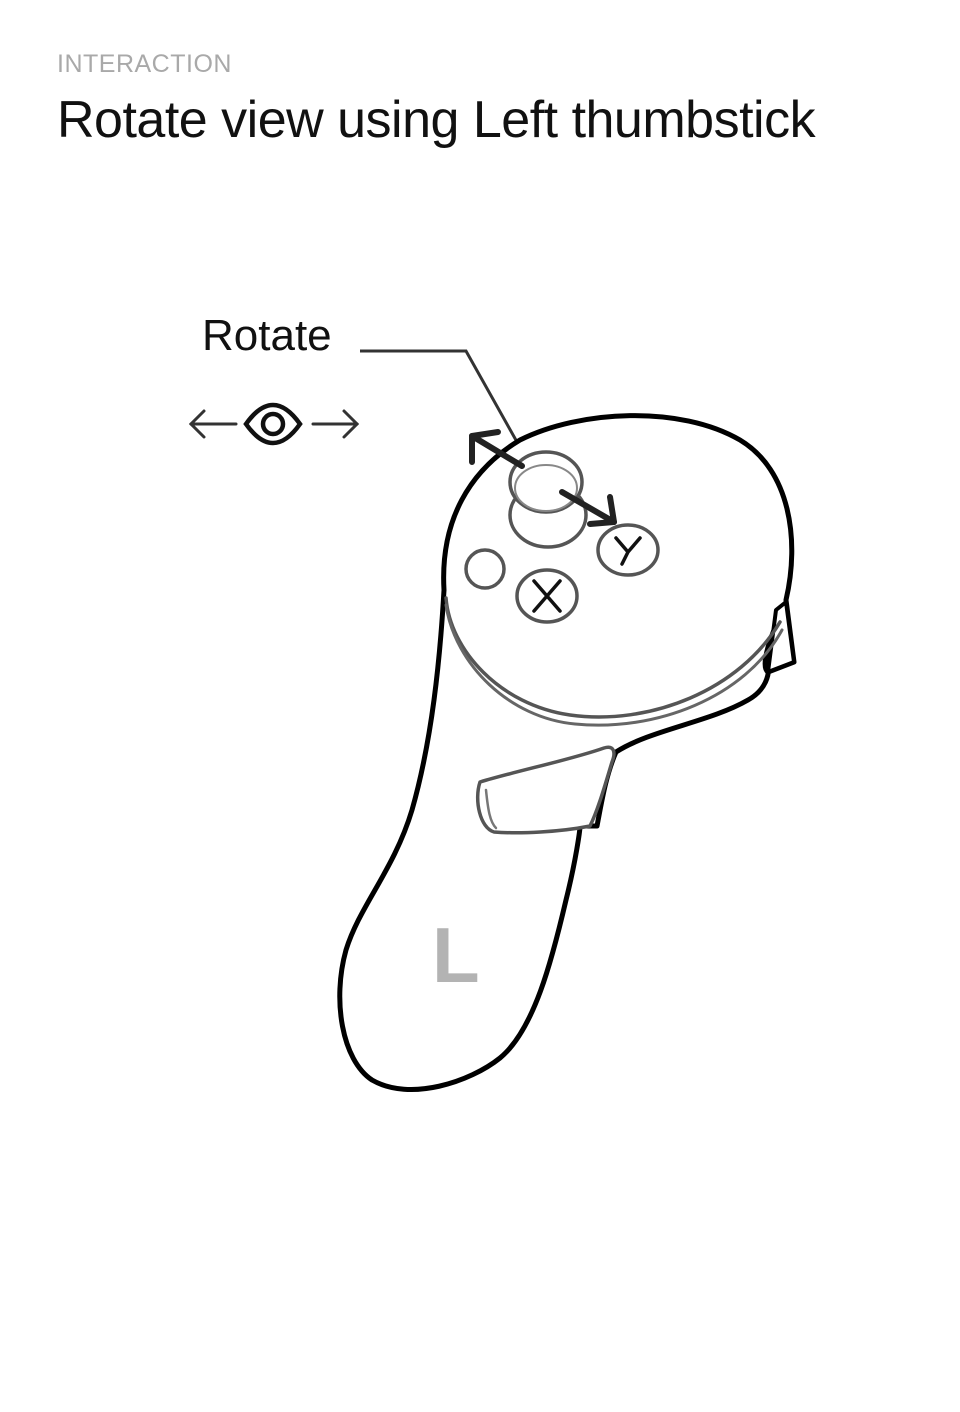 The width and height of the screenshot is (960, 1412). I want to click on arrow-right-icon, so click(335, 424).